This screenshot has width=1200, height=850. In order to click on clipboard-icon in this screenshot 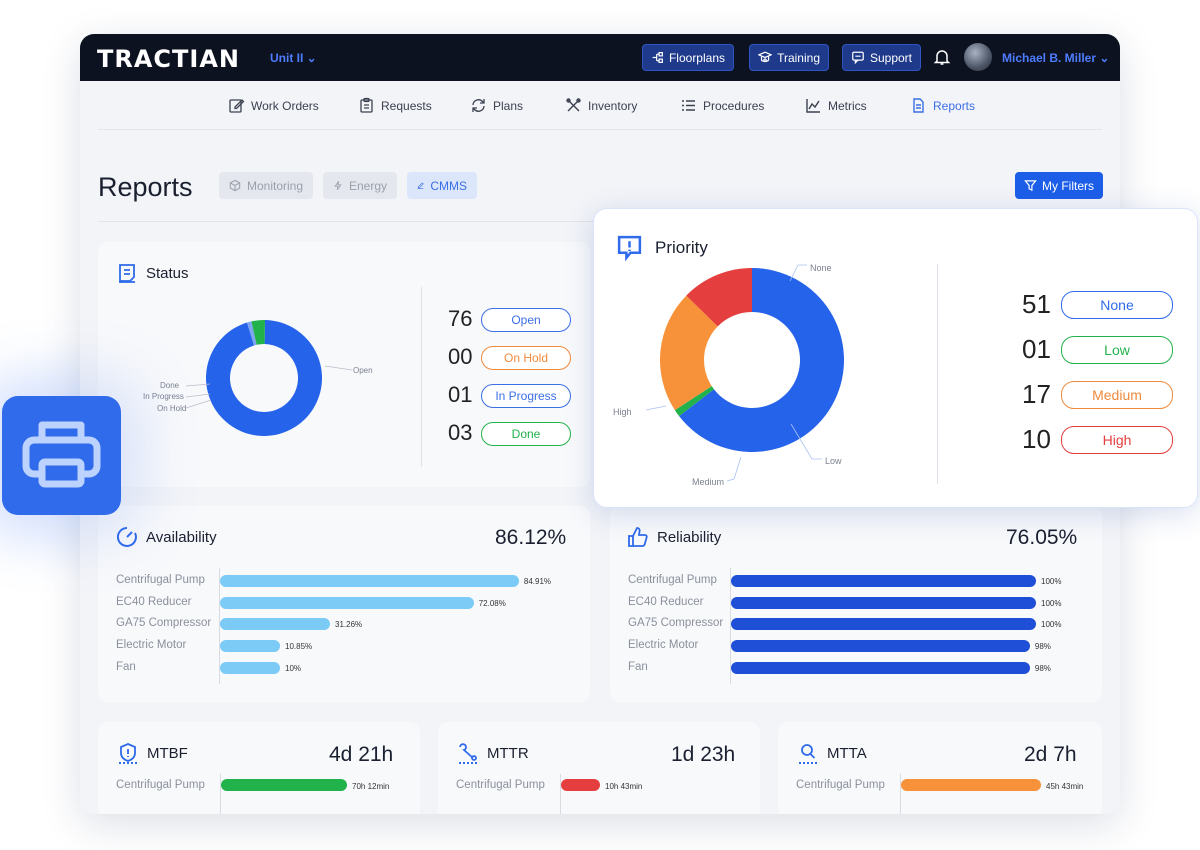, I will do `click(366, 105)`.